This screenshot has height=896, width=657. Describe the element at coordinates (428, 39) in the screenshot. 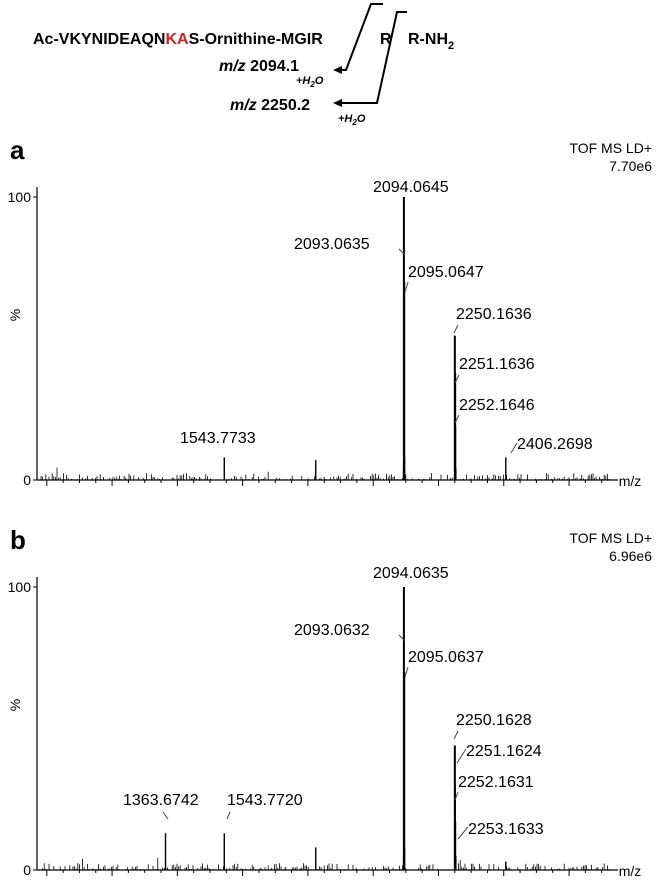

I see `peptide-suffix-text: R-NH` at that location.